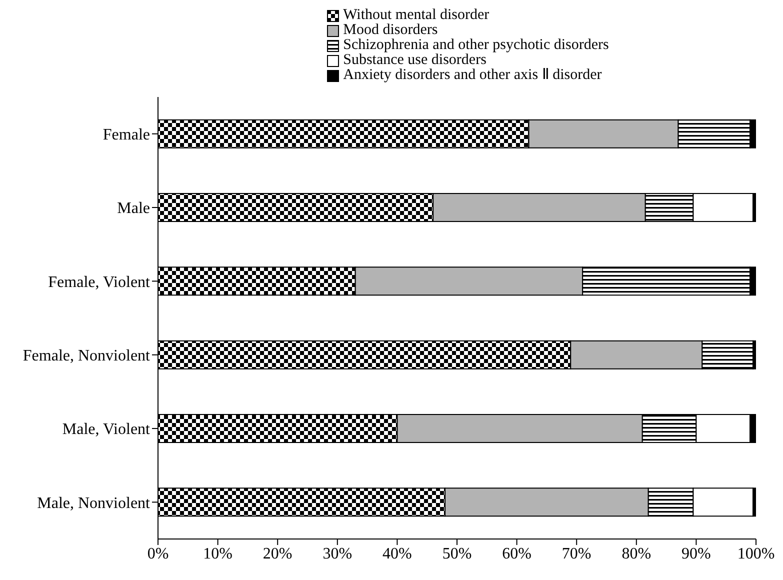 This screenshot has height=580, width=783. What do you see at coordinates (99, 282) in the screenshot?
I see `y-tick-label: Female, Violent` at bounding box center [99, 282].